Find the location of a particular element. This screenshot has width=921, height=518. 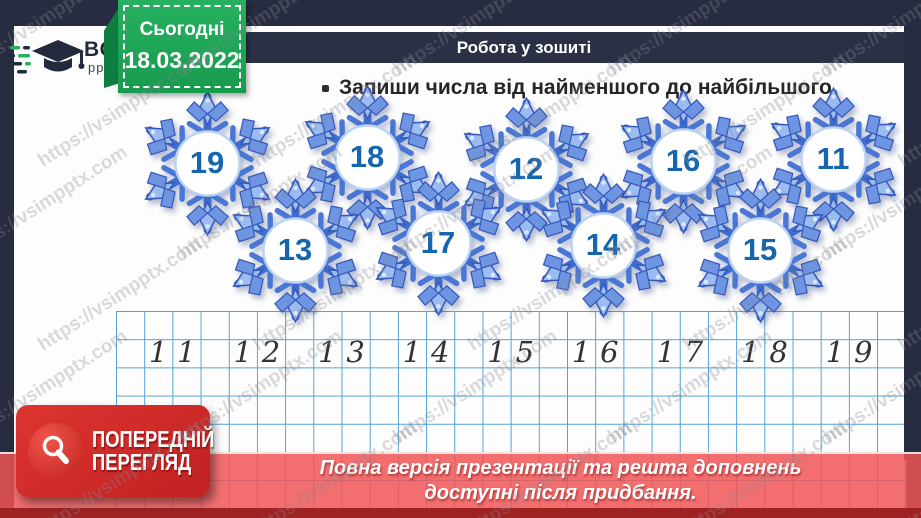

slide-title-bar: Робота у зошиті is located at coordinates (524, 47).